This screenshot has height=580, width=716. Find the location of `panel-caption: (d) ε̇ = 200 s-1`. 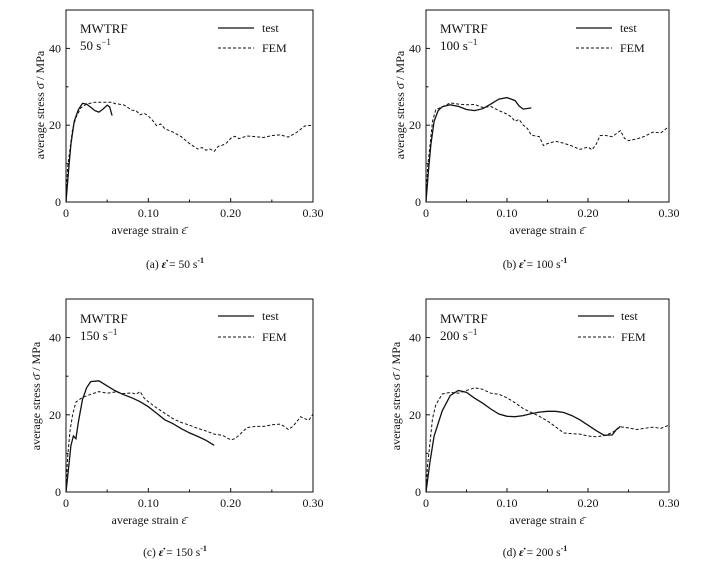

panel-caption: (d) ε̇ = 200 s-1 is located at coordinates (535, 551).